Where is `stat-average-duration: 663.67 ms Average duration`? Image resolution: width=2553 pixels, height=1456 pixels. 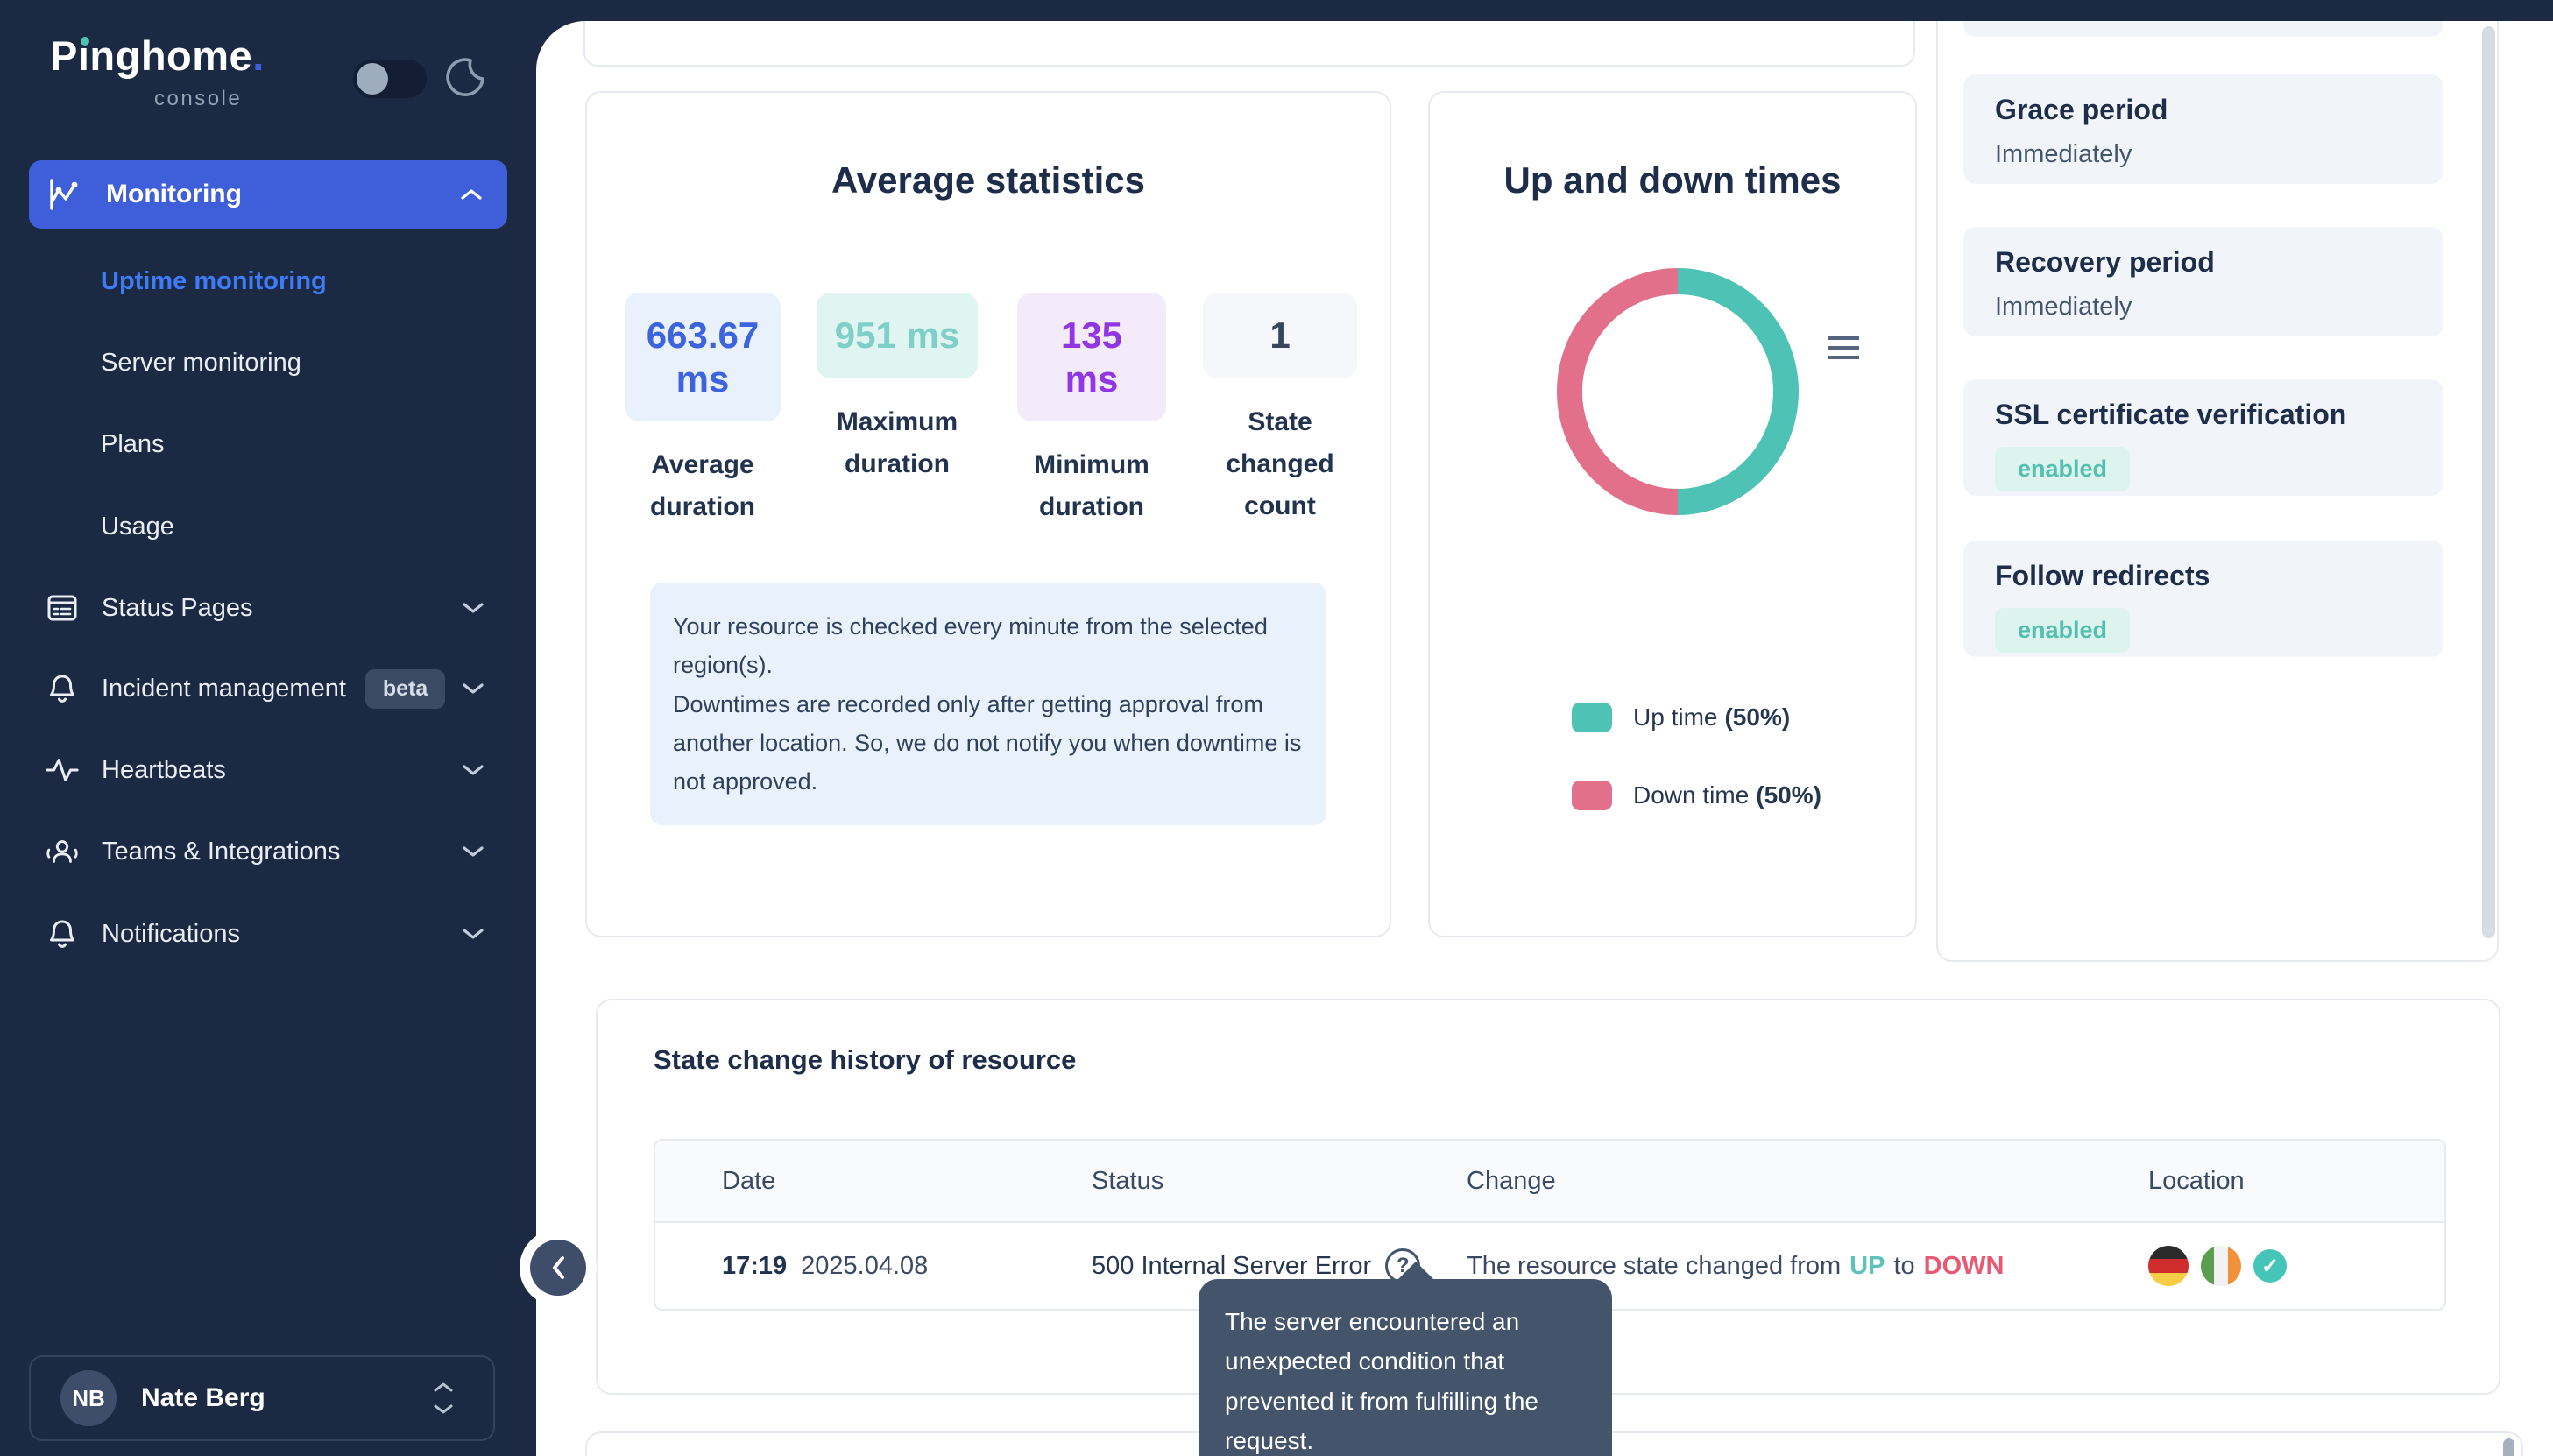 stat-average-duration: 663.67 ms Average duration is located at coordinates (702, 410).